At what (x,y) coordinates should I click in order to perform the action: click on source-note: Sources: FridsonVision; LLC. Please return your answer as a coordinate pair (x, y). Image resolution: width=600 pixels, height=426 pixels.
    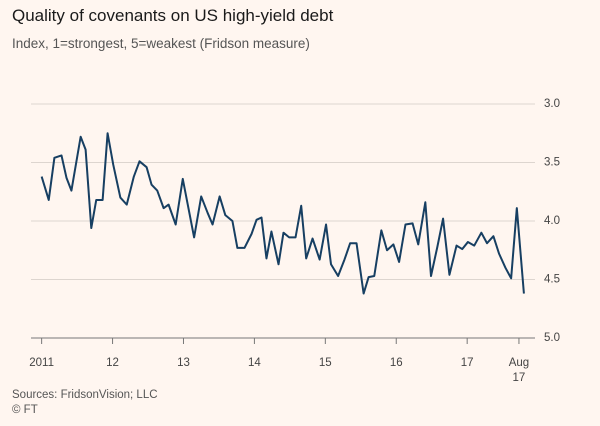
    Looking at the image, I should click on (85, 395).